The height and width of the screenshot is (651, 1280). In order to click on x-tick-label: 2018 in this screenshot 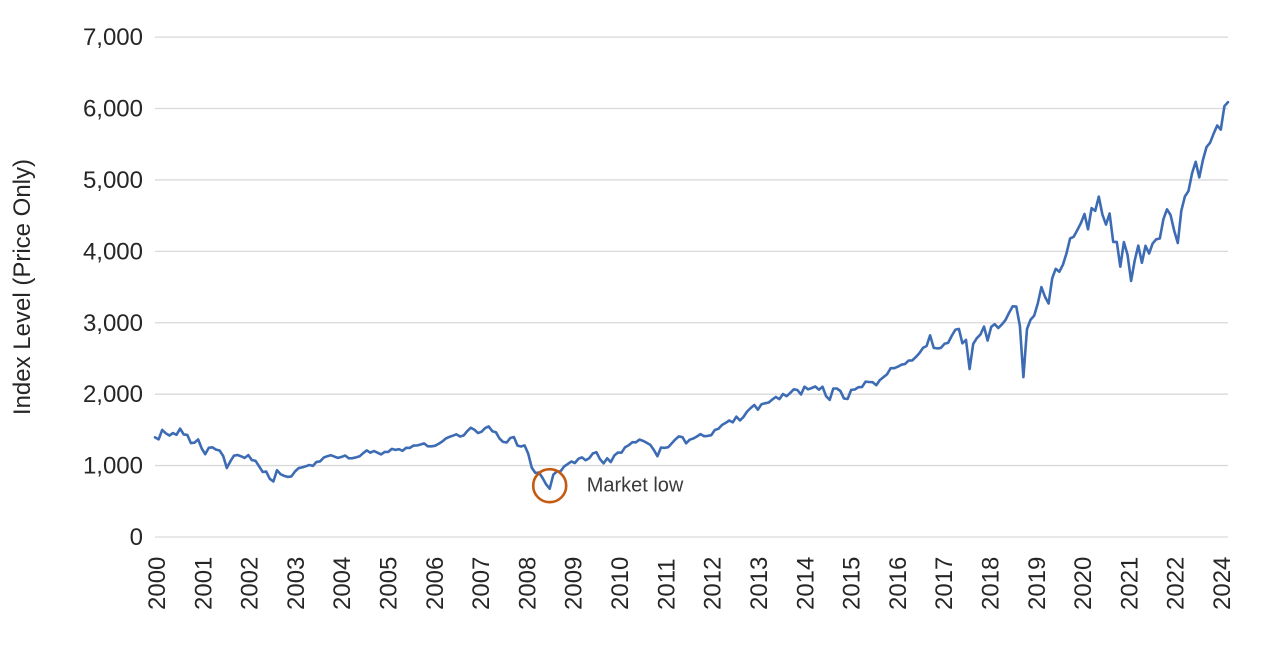, I will do `click(990, 583)`.